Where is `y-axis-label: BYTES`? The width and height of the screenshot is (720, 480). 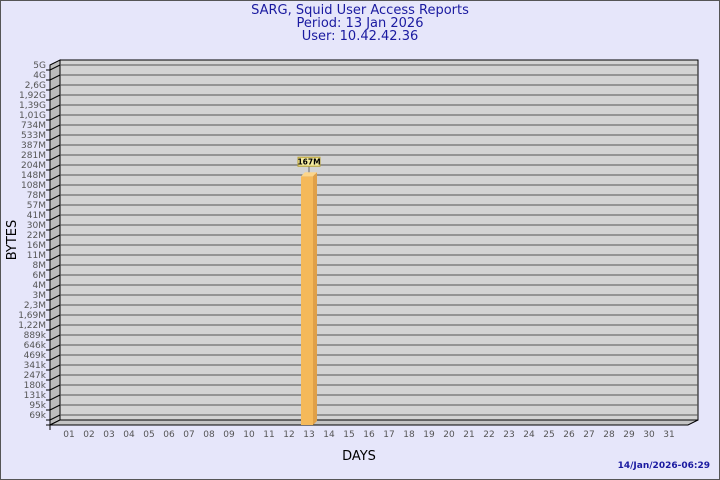
y-axis-label: BYTES is located at coordinates (12, 240).